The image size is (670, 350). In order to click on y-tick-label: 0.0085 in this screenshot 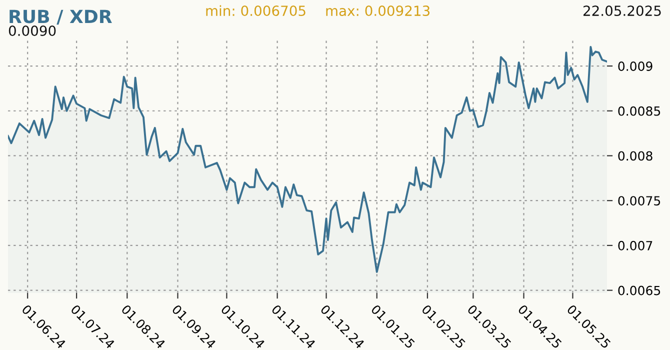, I will do `click(639, 111)`.